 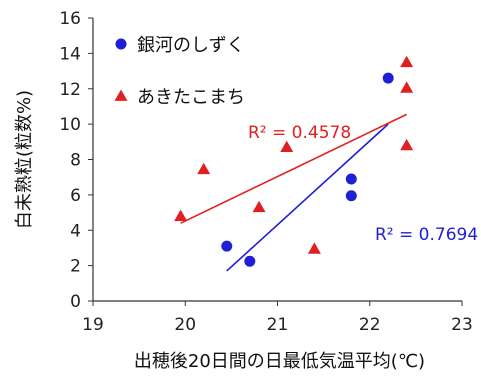 What do you see at coordinates (426, 235) in the screenshot?
I see `r2-label: R² = 0.7694` at bounding box center [426, 235].